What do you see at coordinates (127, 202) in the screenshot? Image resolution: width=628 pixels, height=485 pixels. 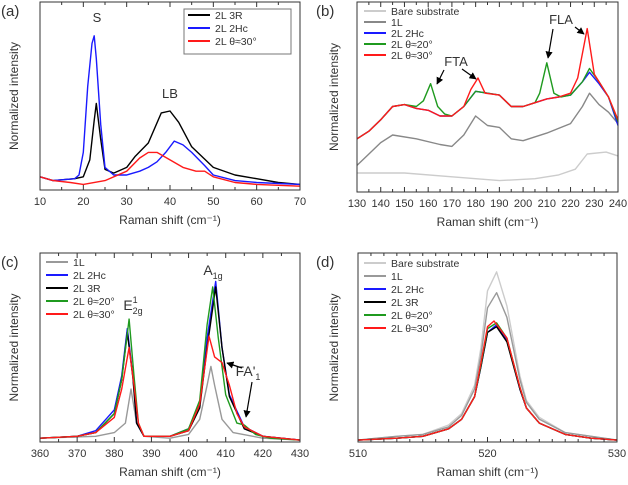 I see `x-tick-label: 30` at bounding box center [127, 202].